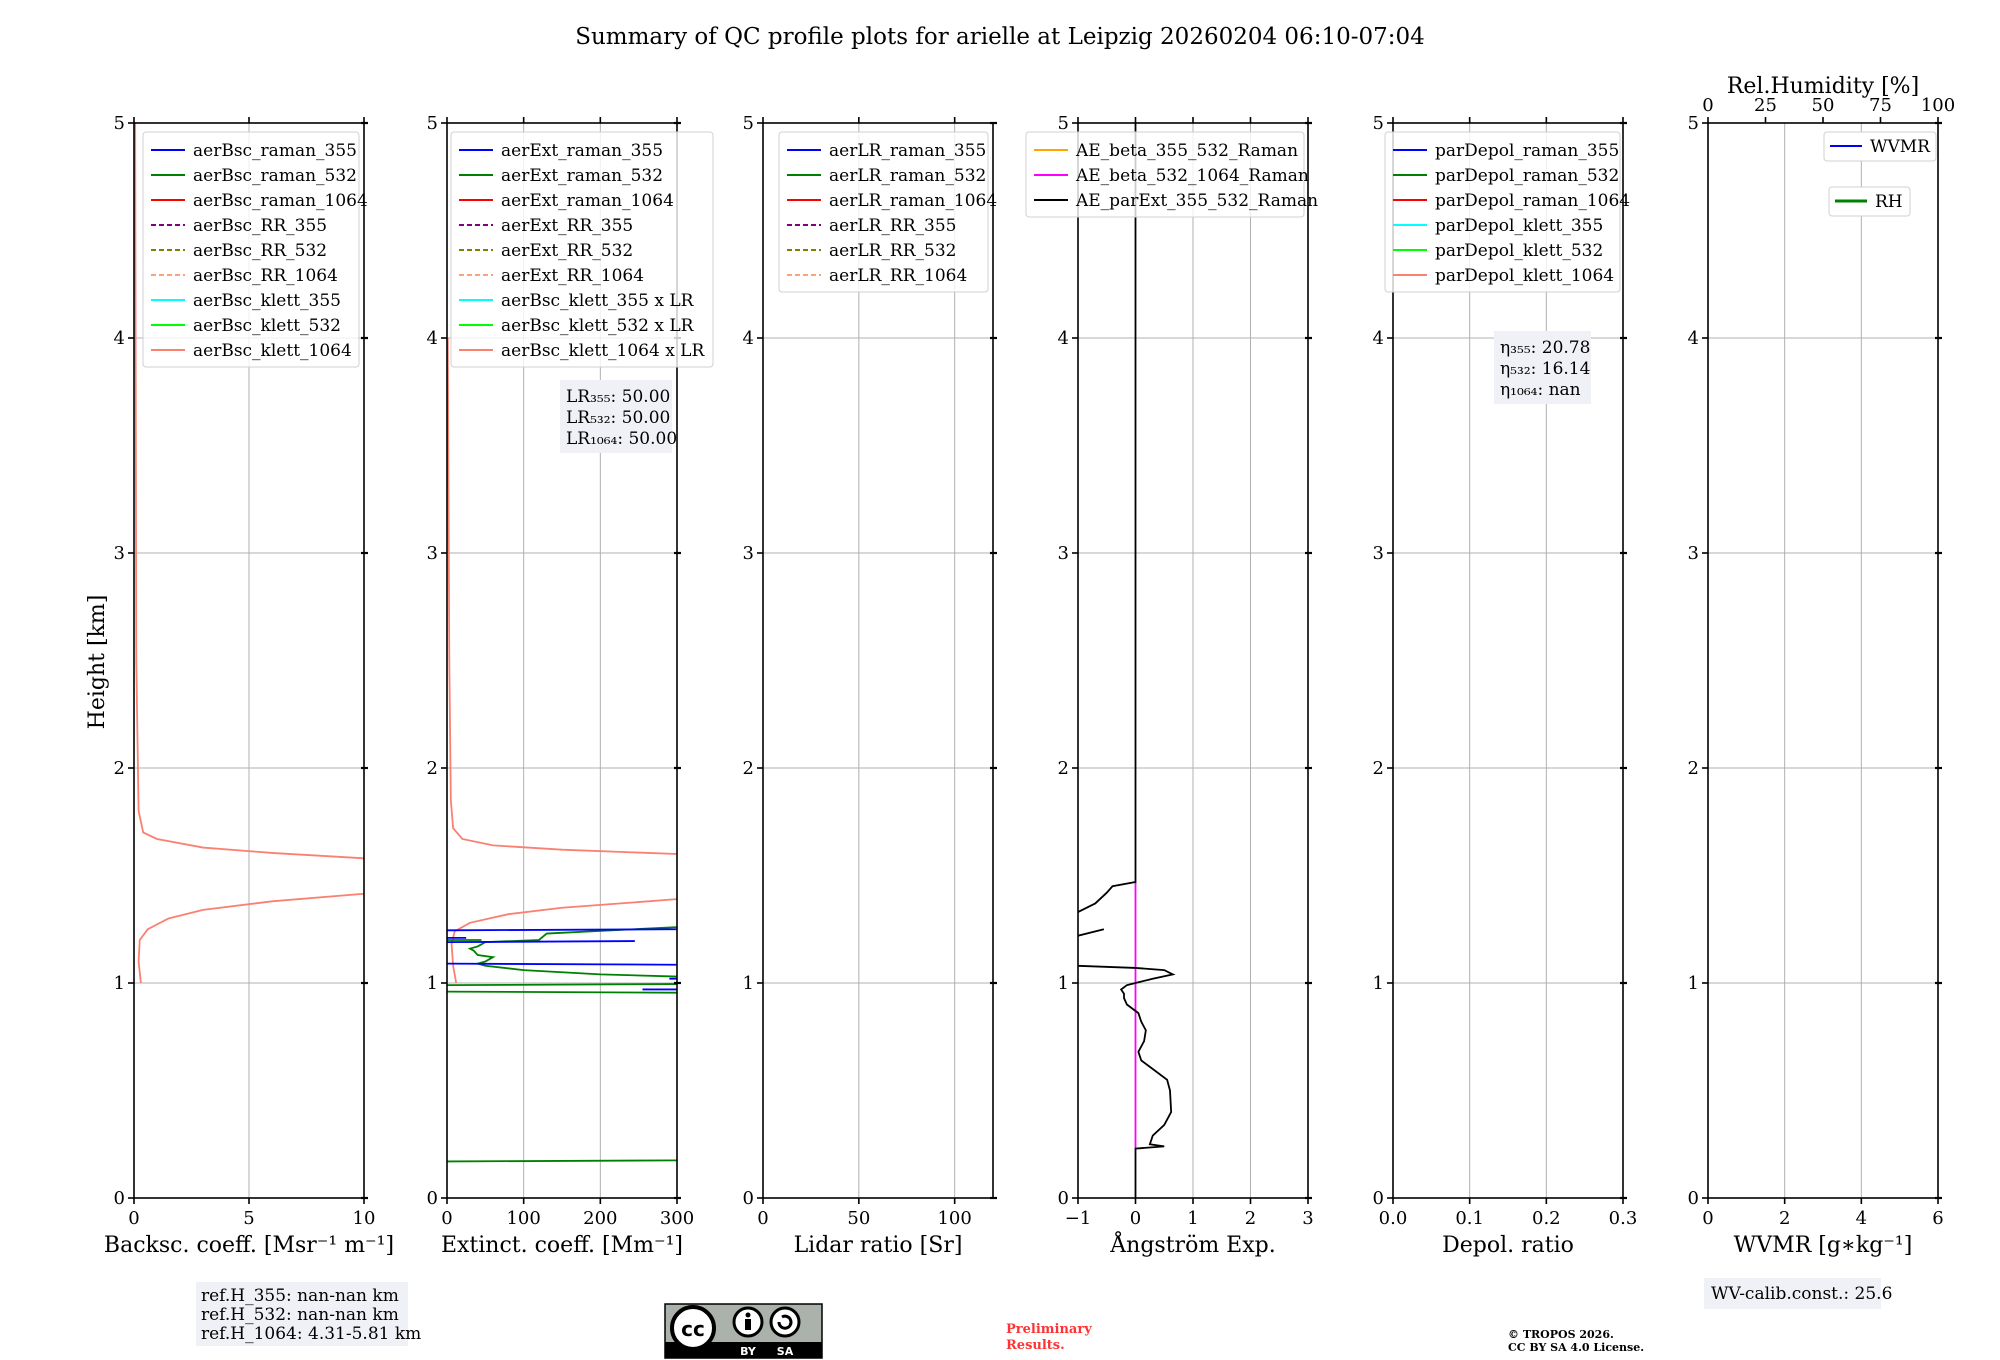  Describe the element at coordinates (265, 276) in the screenshot. I see `legend-entry: aerBsc_RR_1064` at that location.